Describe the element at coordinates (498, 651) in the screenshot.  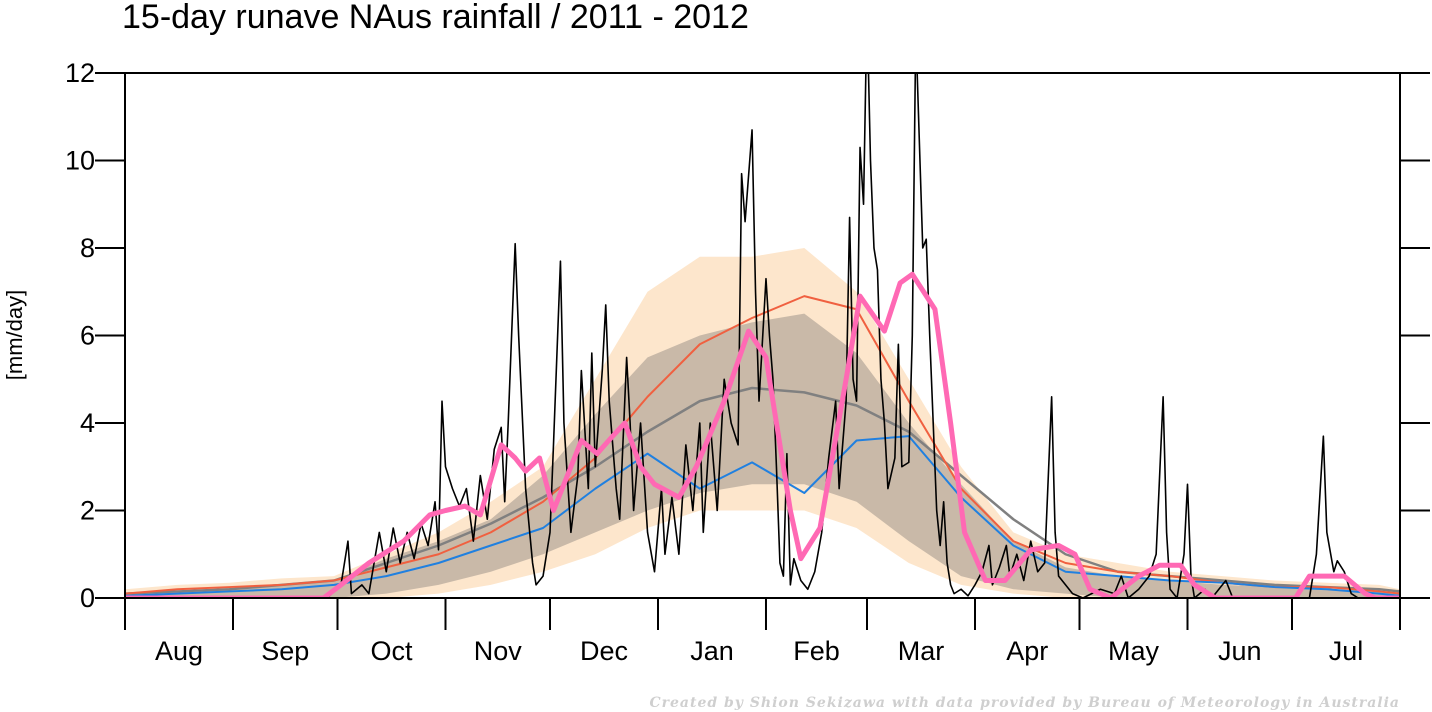
I see `x-tick-label: Nov` at that location.